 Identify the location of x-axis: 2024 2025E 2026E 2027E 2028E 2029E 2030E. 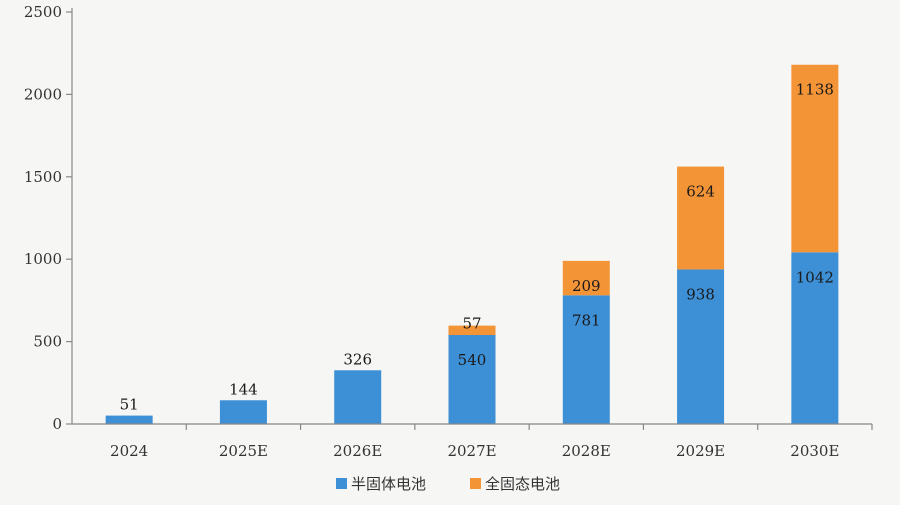
(472, 441).